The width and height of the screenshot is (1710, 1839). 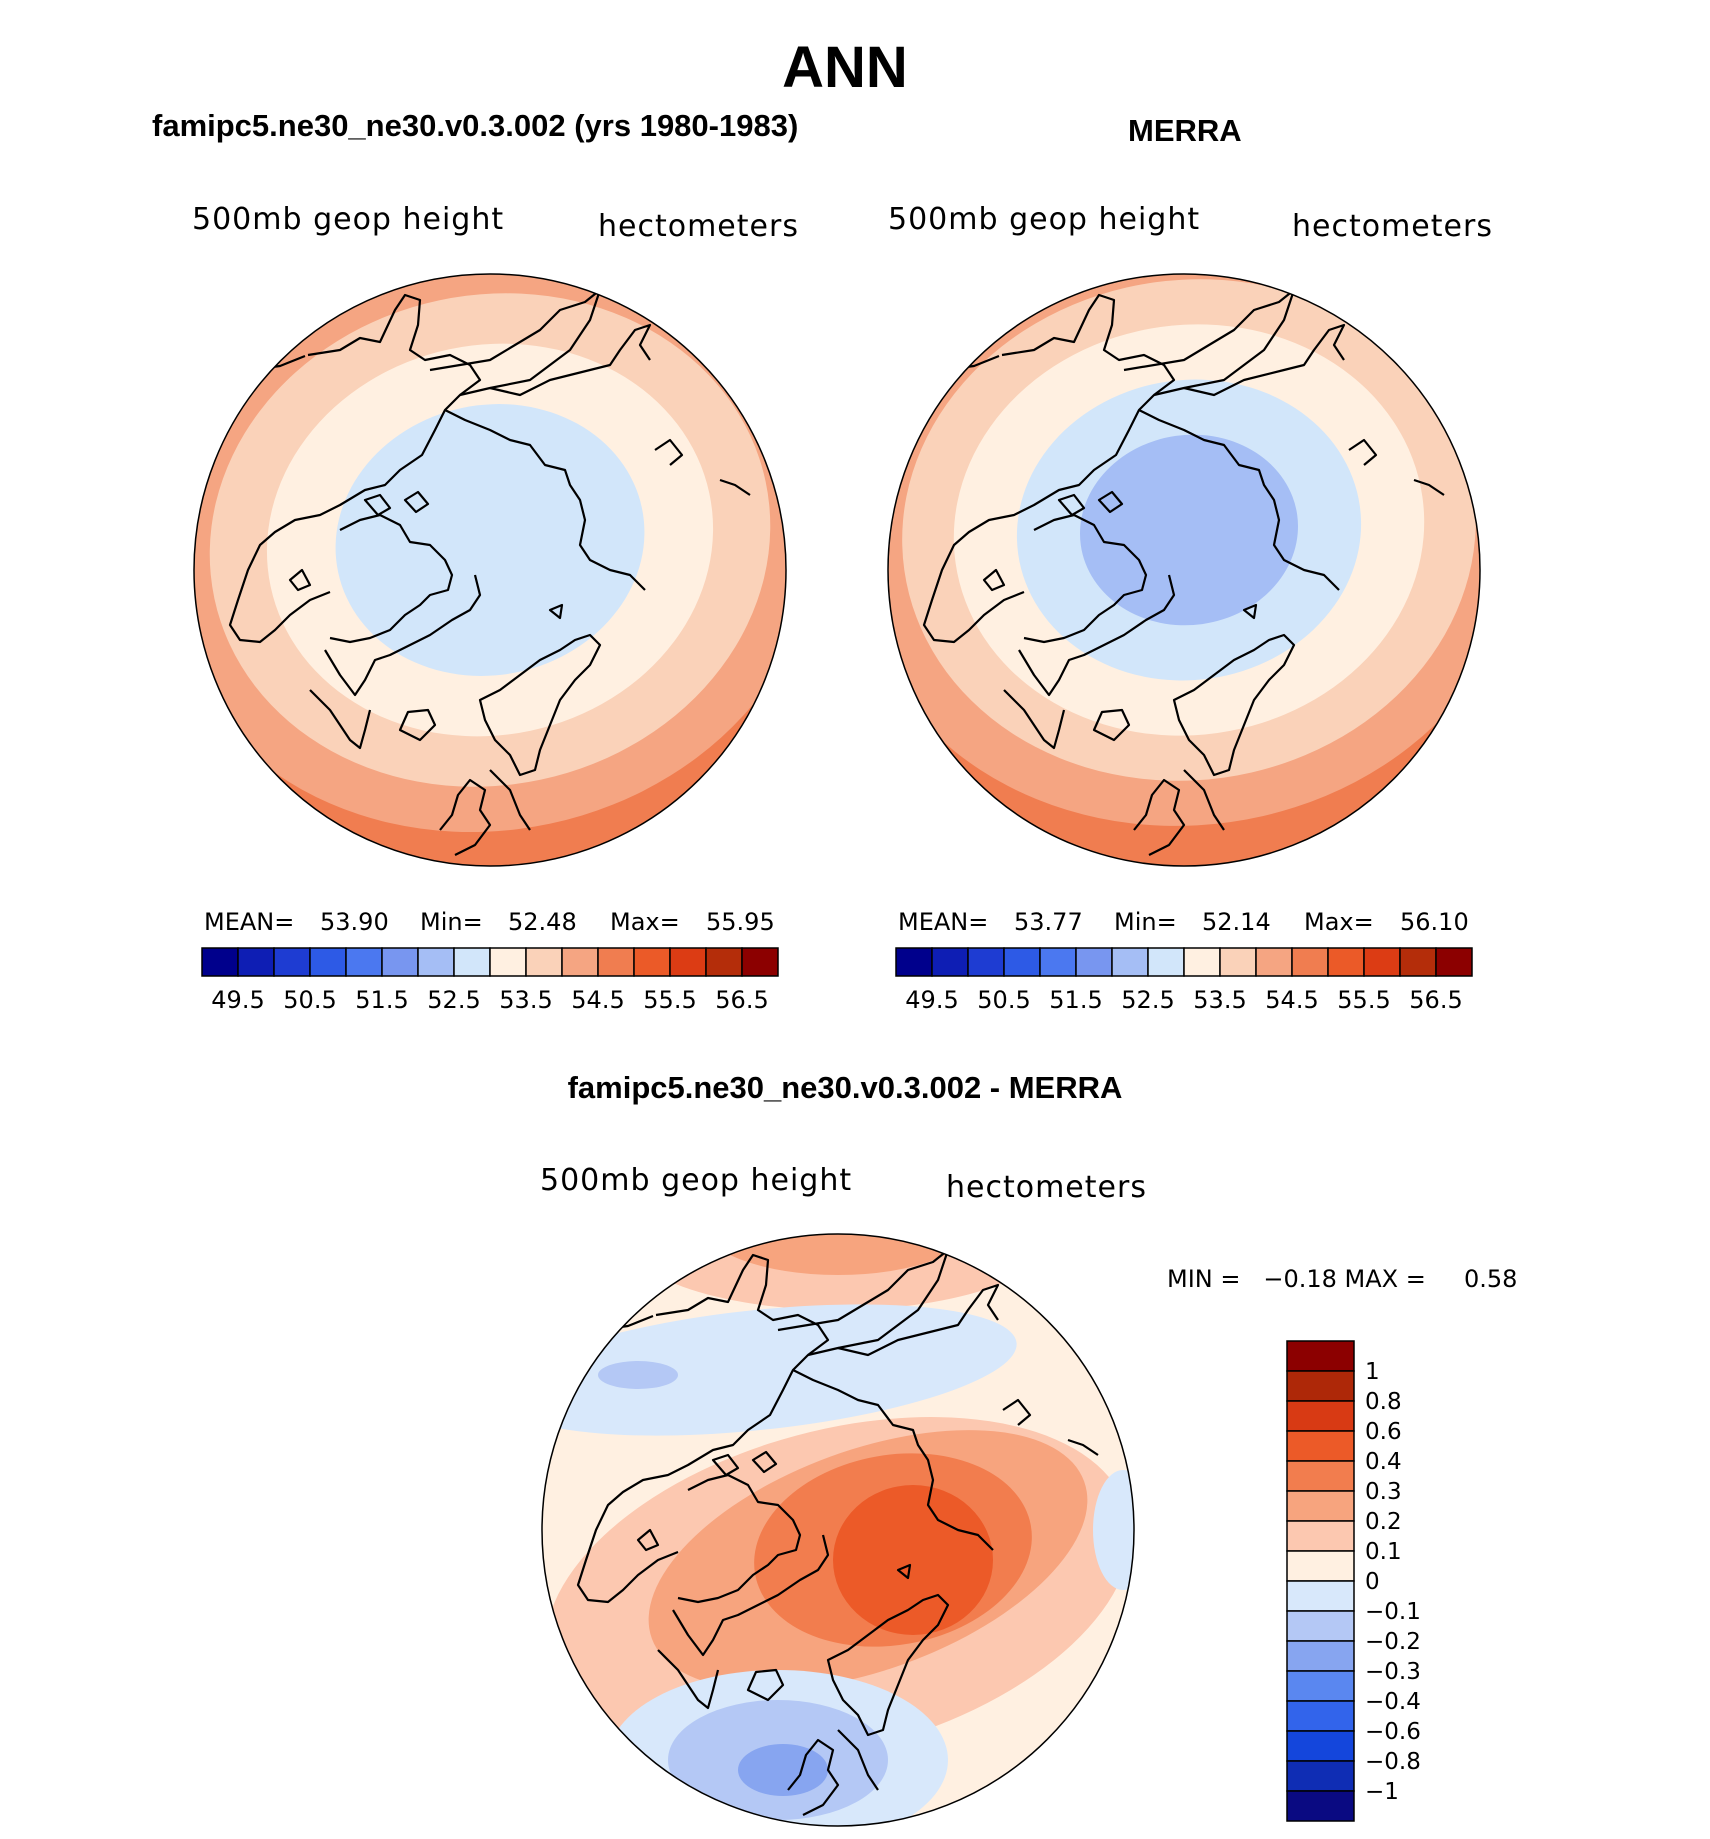 What do you see at coordinates (845, 1087) in the screenshot?
I see `diff-panel-title: famipc5.ne30_ne30.v0.3.002 - MERRA` at bounding box center [845, 1087].